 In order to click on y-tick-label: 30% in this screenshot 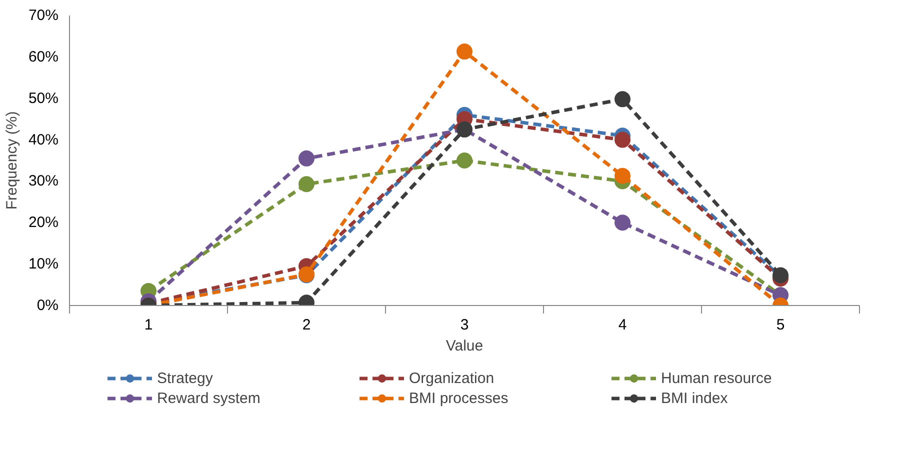, I will do `click(43, 181)`.